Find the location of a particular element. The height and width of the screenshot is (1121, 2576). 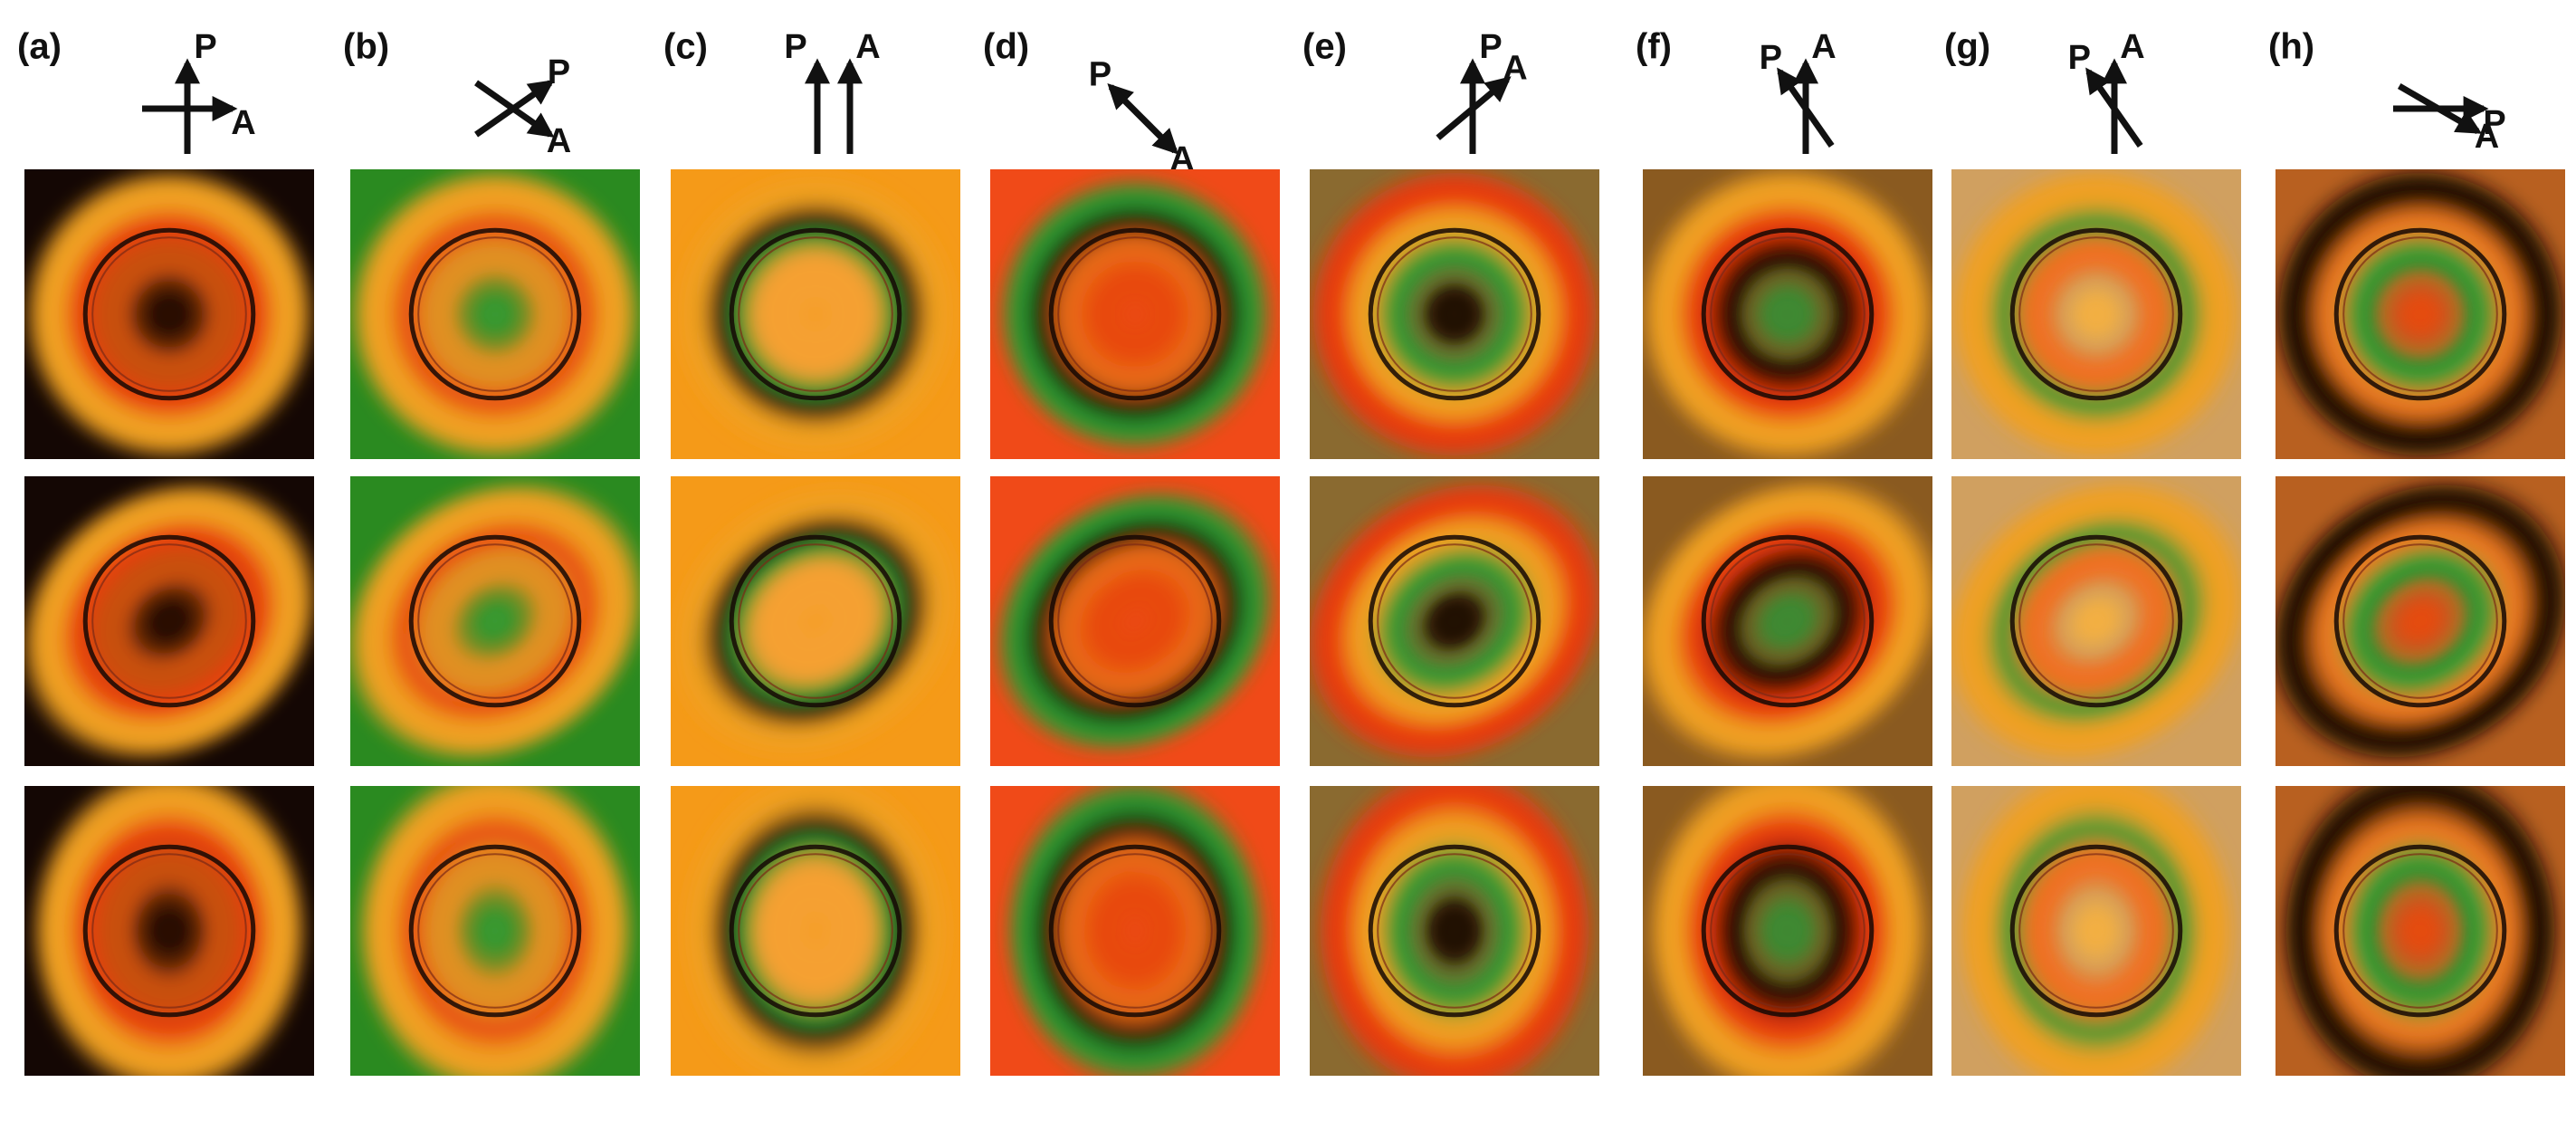

panel: (b) PA is located at coordinates (492, 551).